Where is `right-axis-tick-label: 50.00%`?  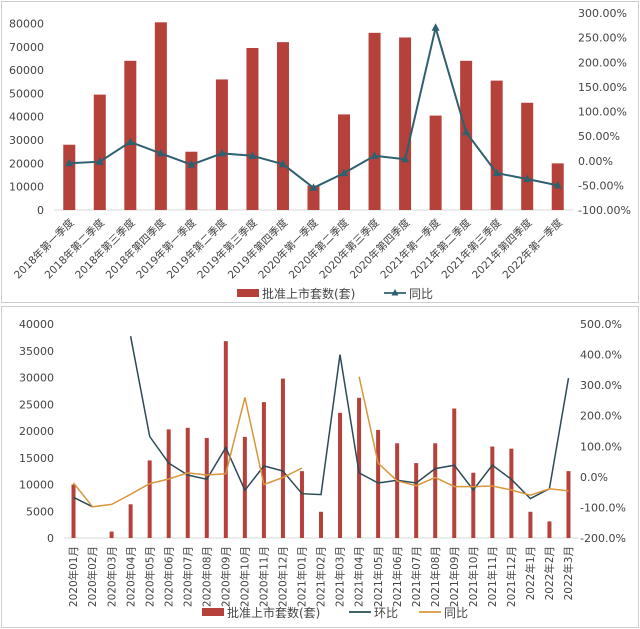
right-axis-tick-label: 50.00% is located at coordinates (599, 136).